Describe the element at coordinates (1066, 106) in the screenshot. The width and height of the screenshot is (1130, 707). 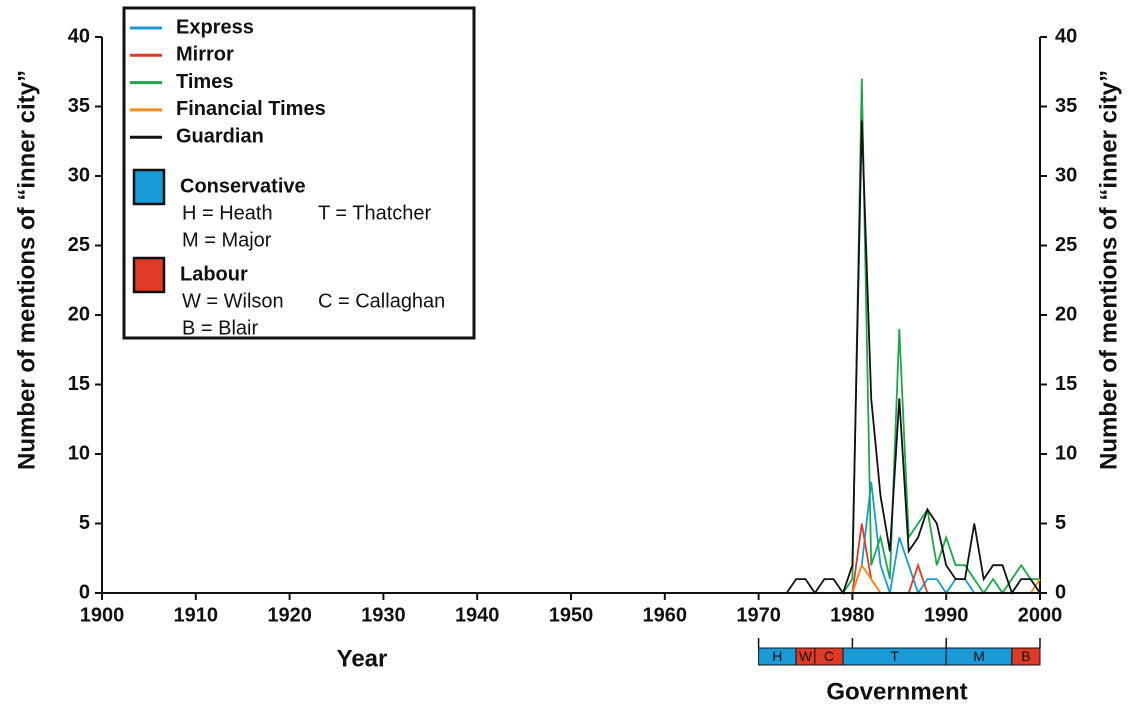
I see `y2-tick-label: 35` at that location.